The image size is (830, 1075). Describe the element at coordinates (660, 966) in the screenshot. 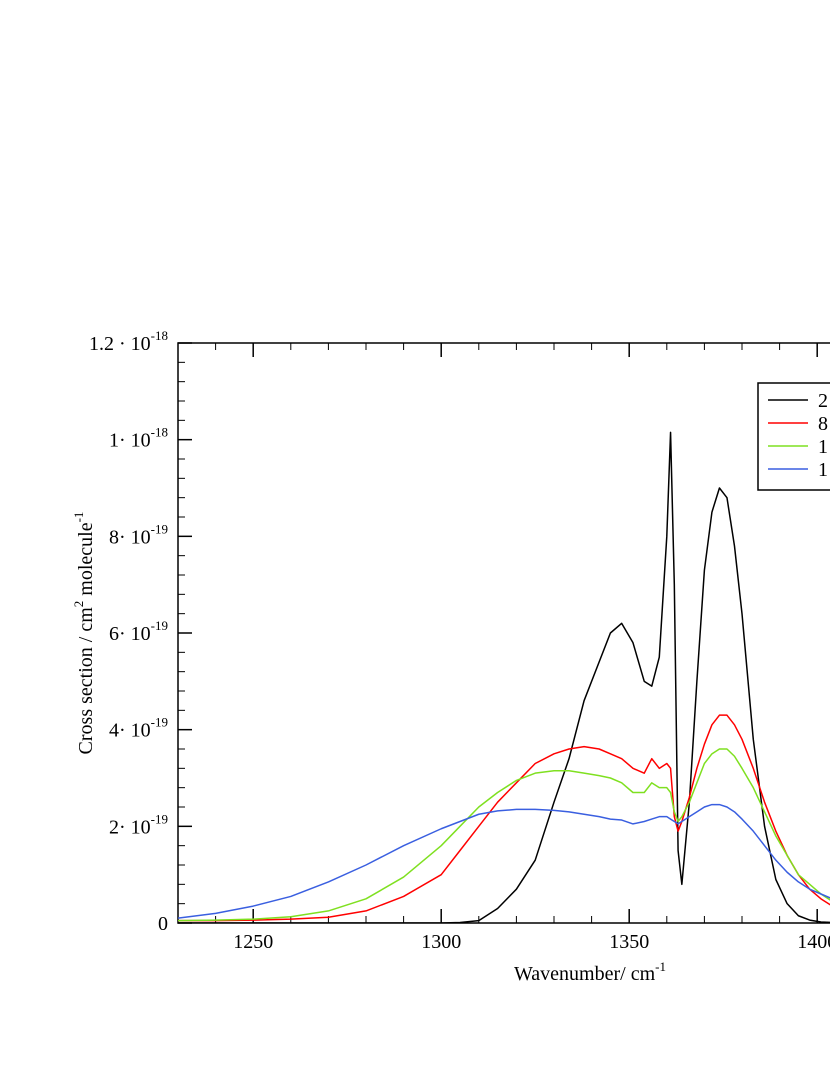

I see `x-axis-label-exponent: -1` at that location.